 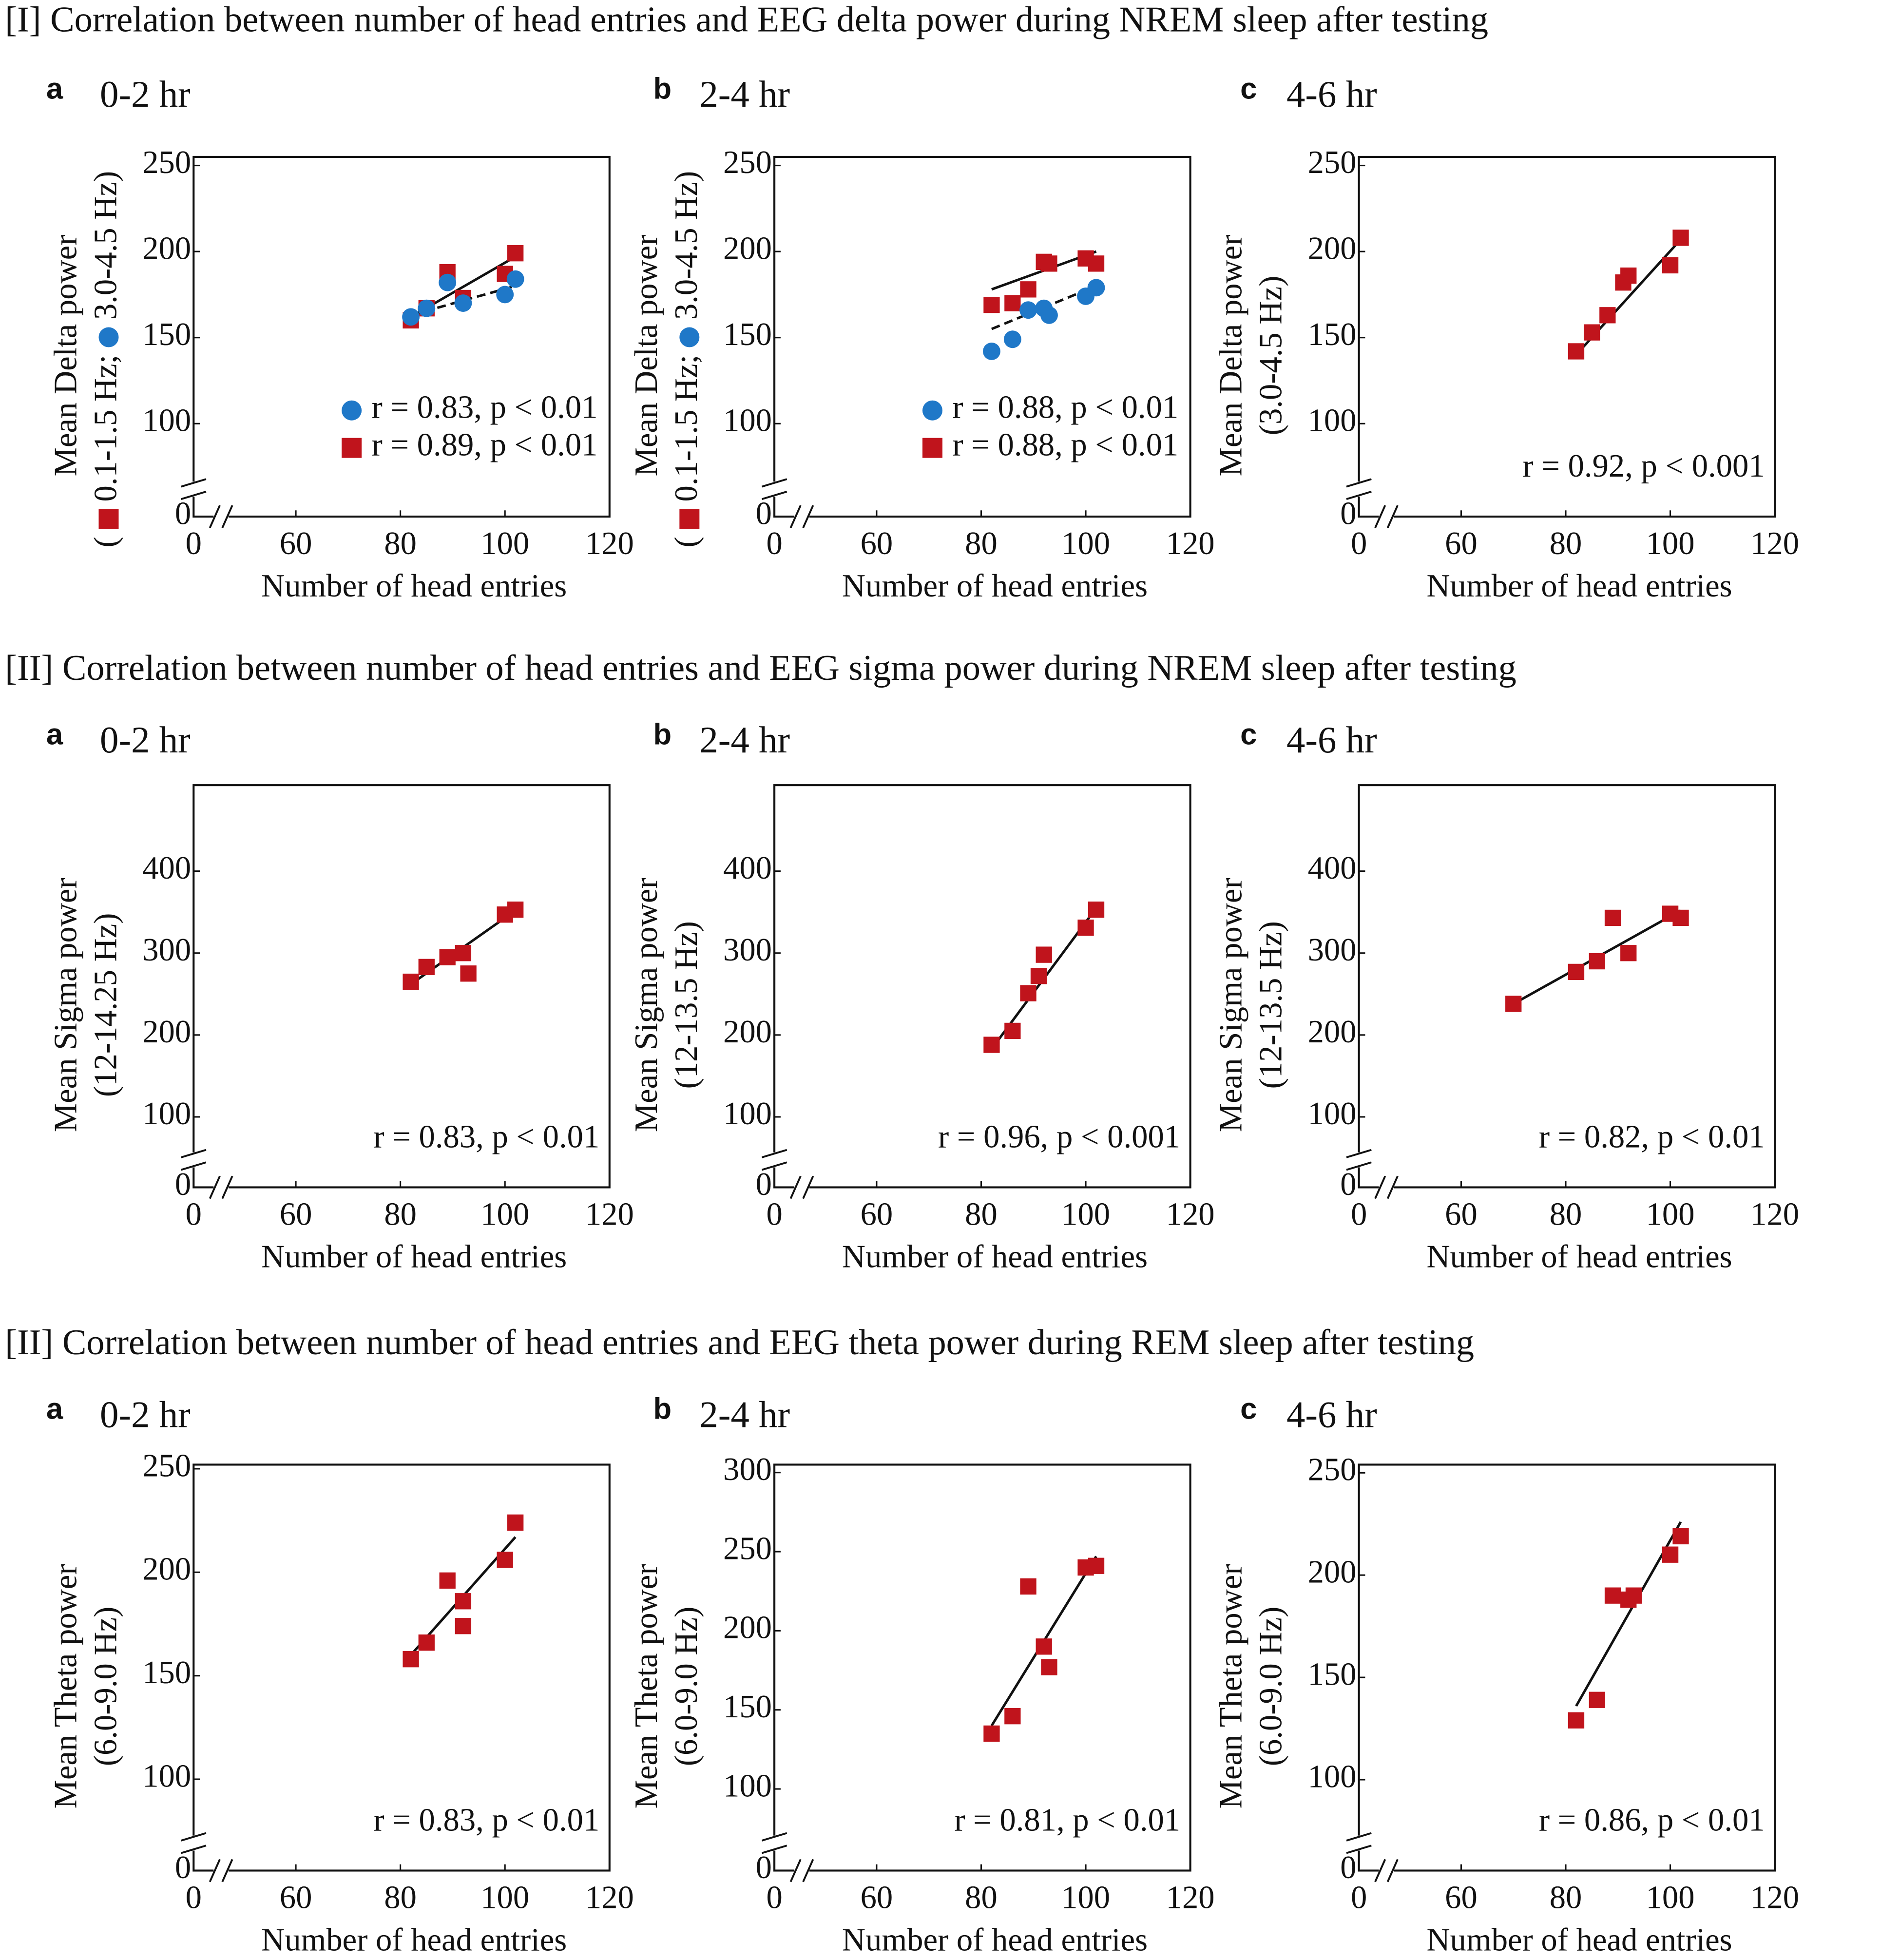 I want to click on y-axis-label-part: 3.0-4.5 Hz), so click(x=687, y=246).